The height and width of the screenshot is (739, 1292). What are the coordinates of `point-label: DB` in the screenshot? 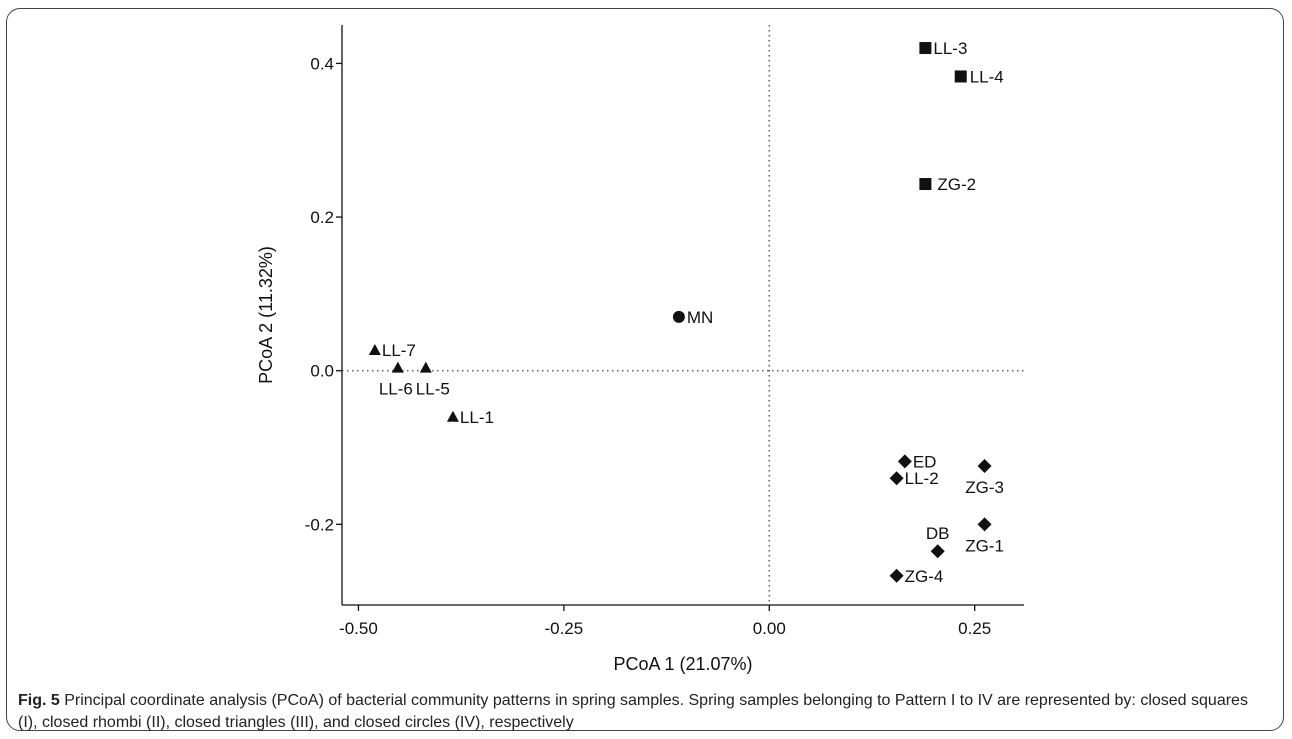 It's located at (938, 533).